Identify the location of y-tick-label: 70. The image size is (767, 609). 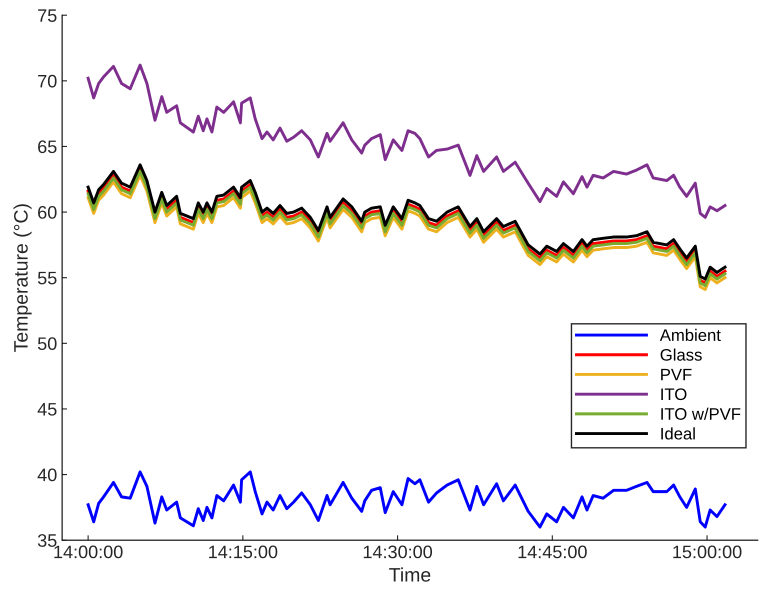
(47, 81).